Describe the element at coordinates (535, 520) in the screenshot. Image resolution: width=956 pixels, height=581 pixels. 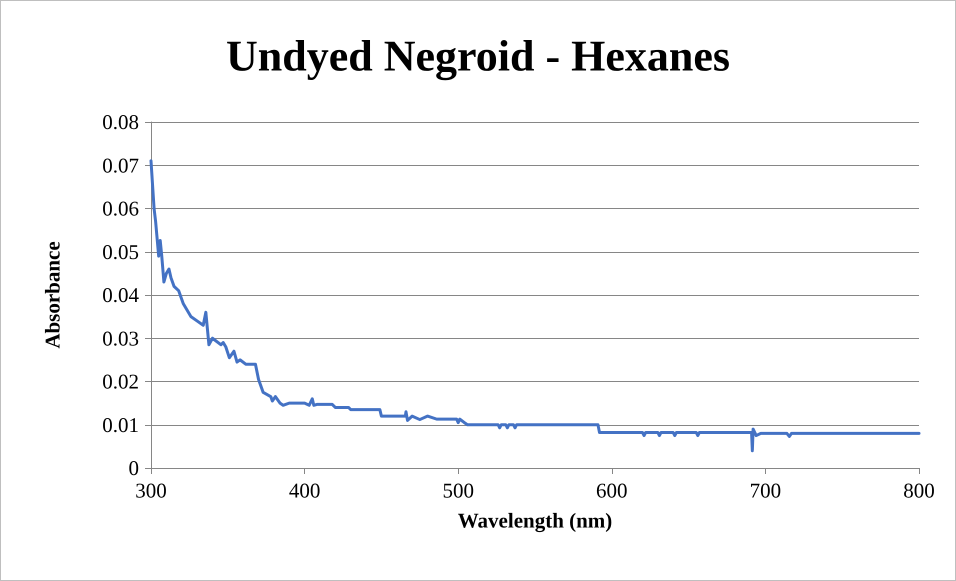
I see `x-axis-title: Wavelength (nm)` at that location.